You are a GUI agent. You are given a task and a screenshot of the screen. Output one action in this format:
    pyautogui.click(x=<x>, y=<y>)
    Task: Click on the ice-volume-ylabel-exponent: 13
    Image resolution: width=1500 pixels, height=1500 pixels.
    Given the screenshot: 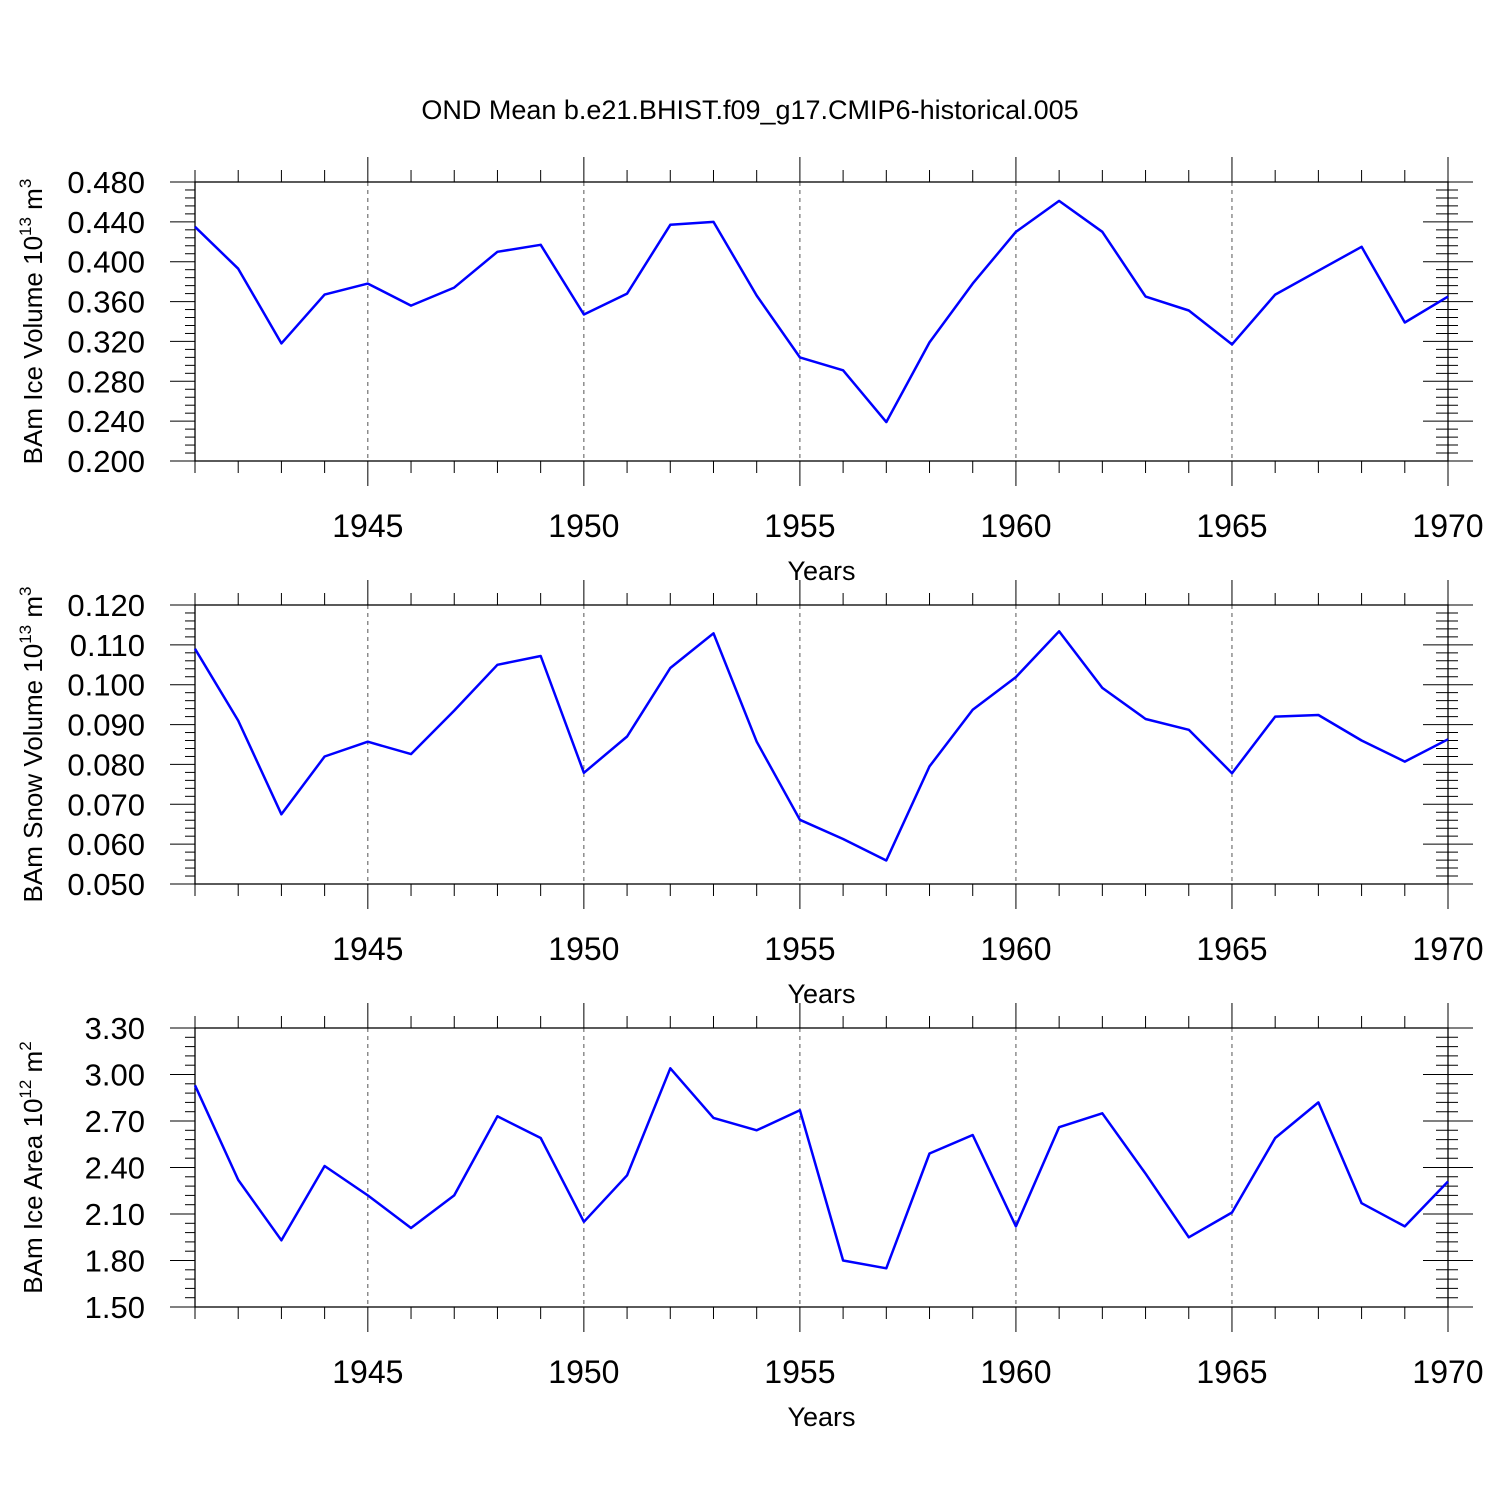 What is the action you would take?
    pyautogui.click(x=25, y=226)
    